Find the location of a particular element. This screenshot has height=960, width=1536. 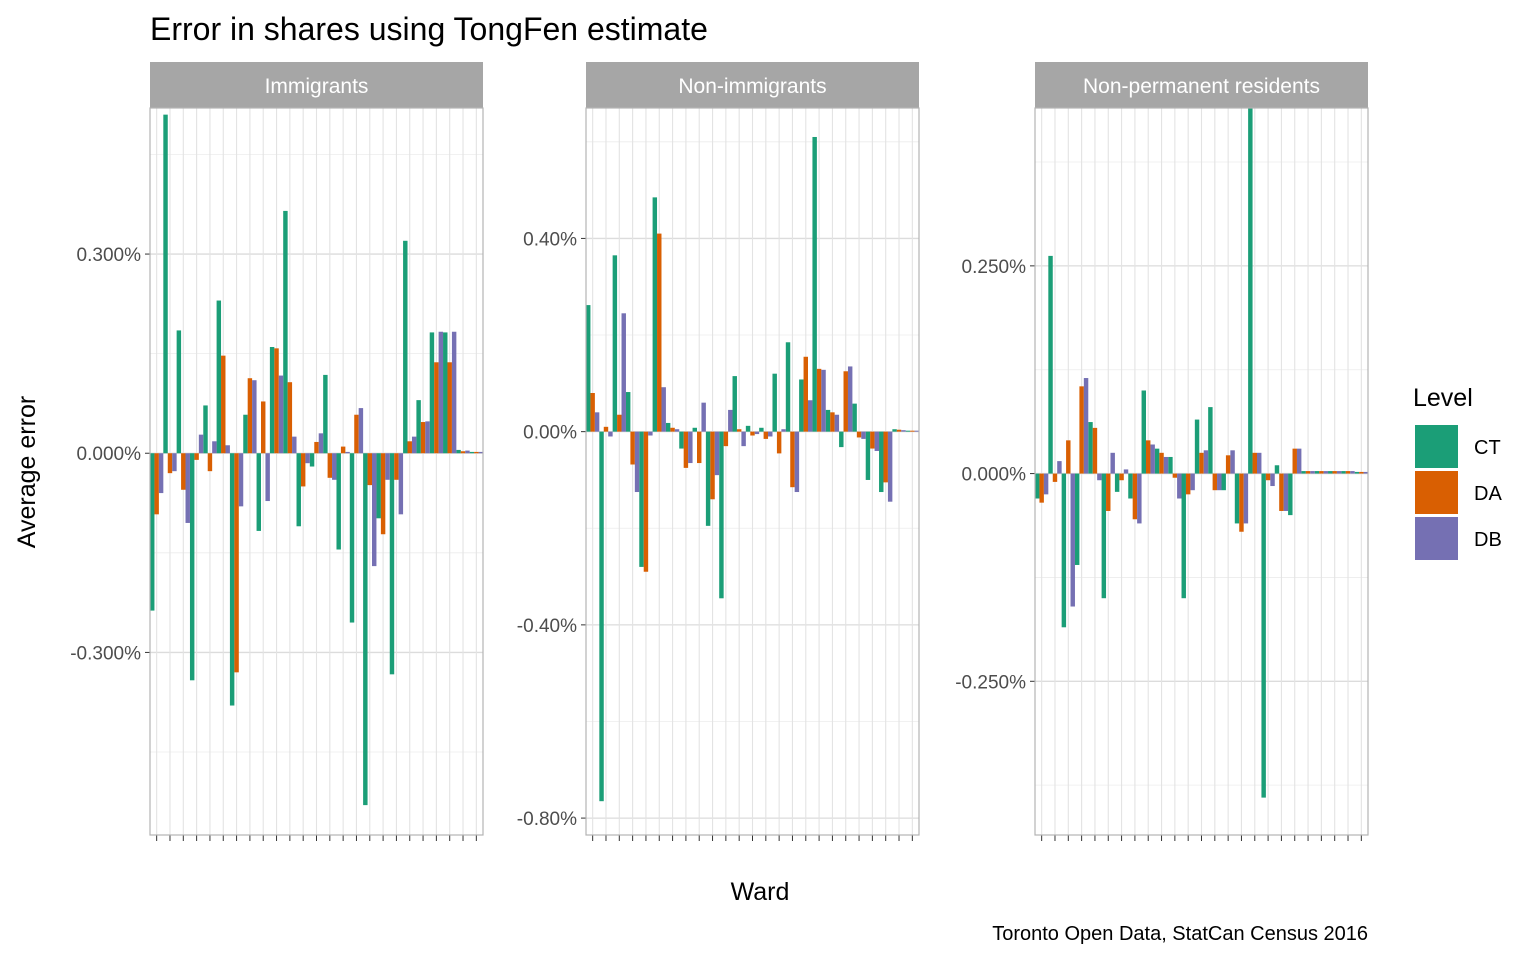

legend-key-ct is located at coordinates (1436, 446).